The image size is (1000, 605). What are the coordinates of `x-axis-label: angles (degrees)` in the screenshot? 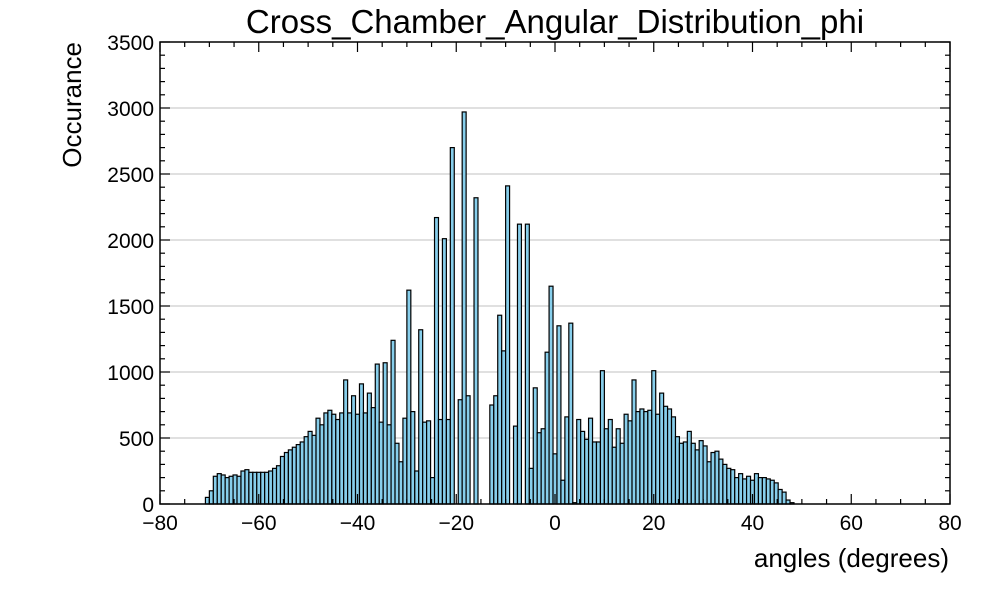 It's located at (851, 558).